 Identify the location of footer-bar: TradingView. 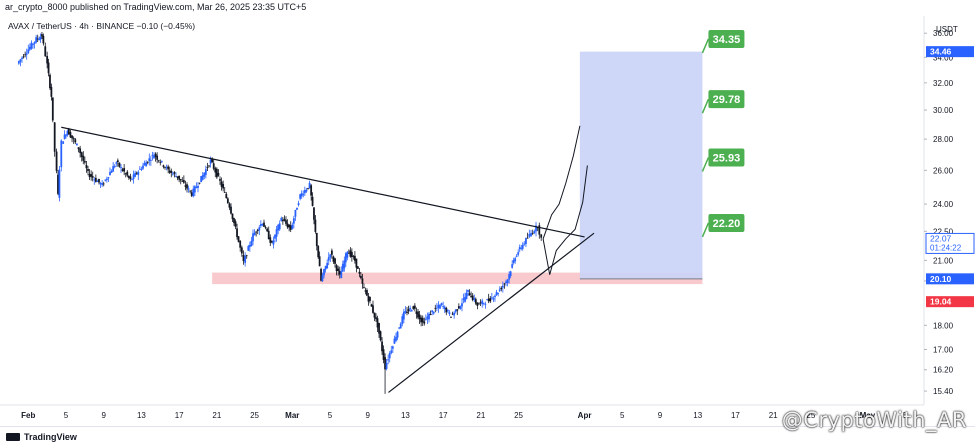
(487, 436).